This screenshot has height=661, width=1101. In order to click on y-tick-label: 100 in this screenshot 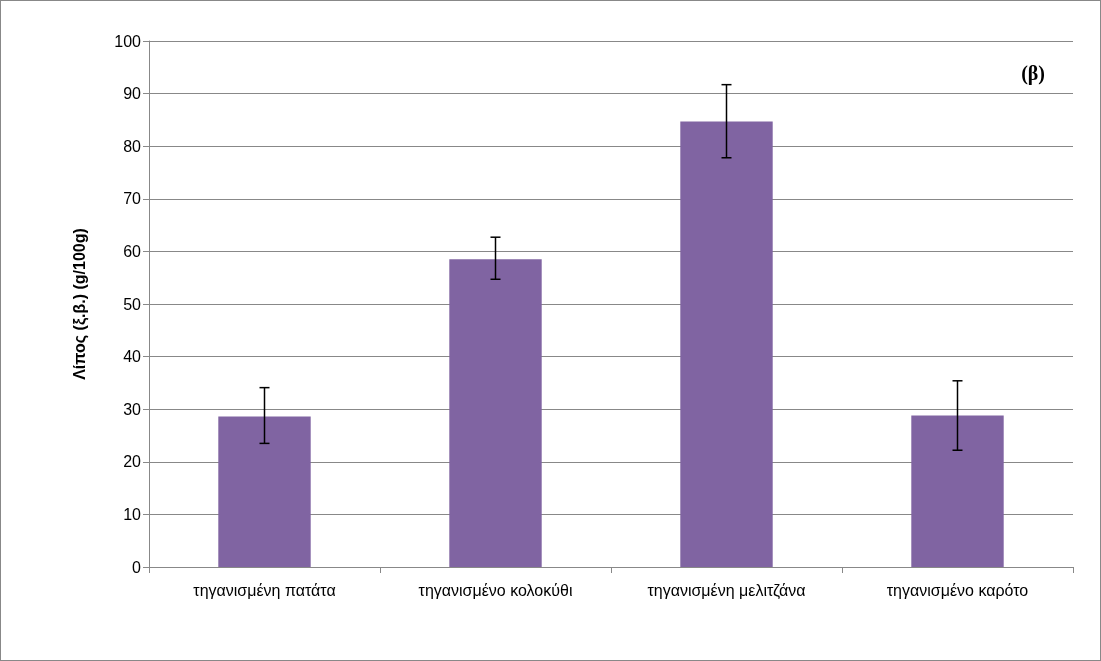, I will do `click(128, 41)`.